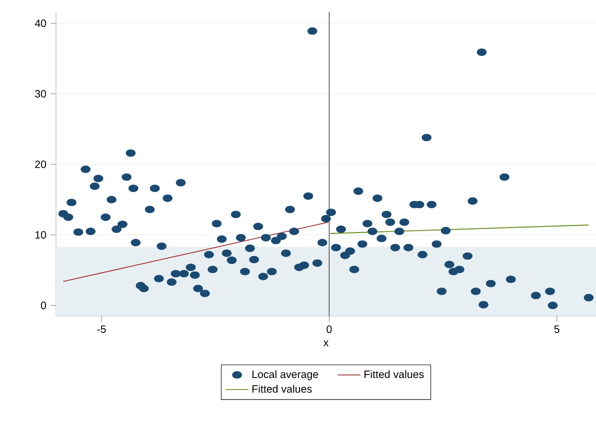 This screenshot has width=596, height=426. Describe the element at coordinates (40, 24) in the screenshot. I see `y-tick-label: 40` at that location.